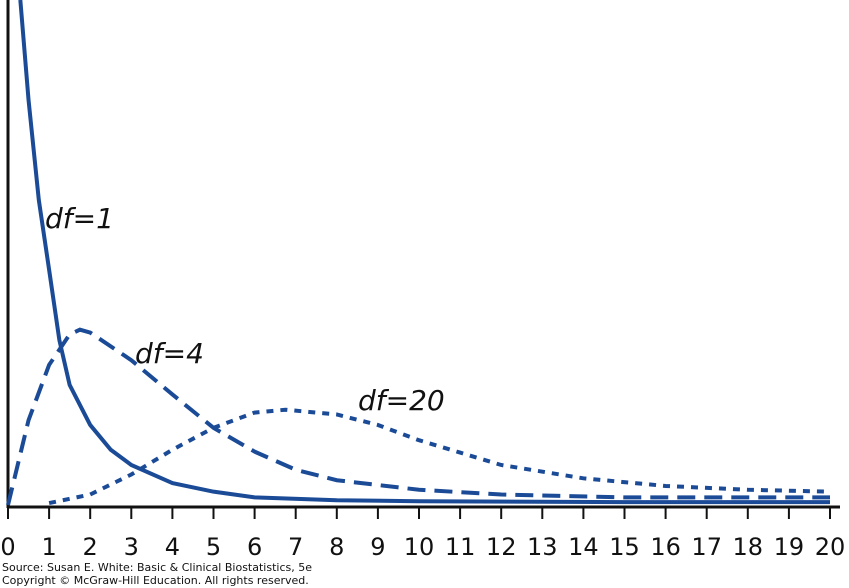  I want to click on x-tick-label: 10, so click(419, 547).